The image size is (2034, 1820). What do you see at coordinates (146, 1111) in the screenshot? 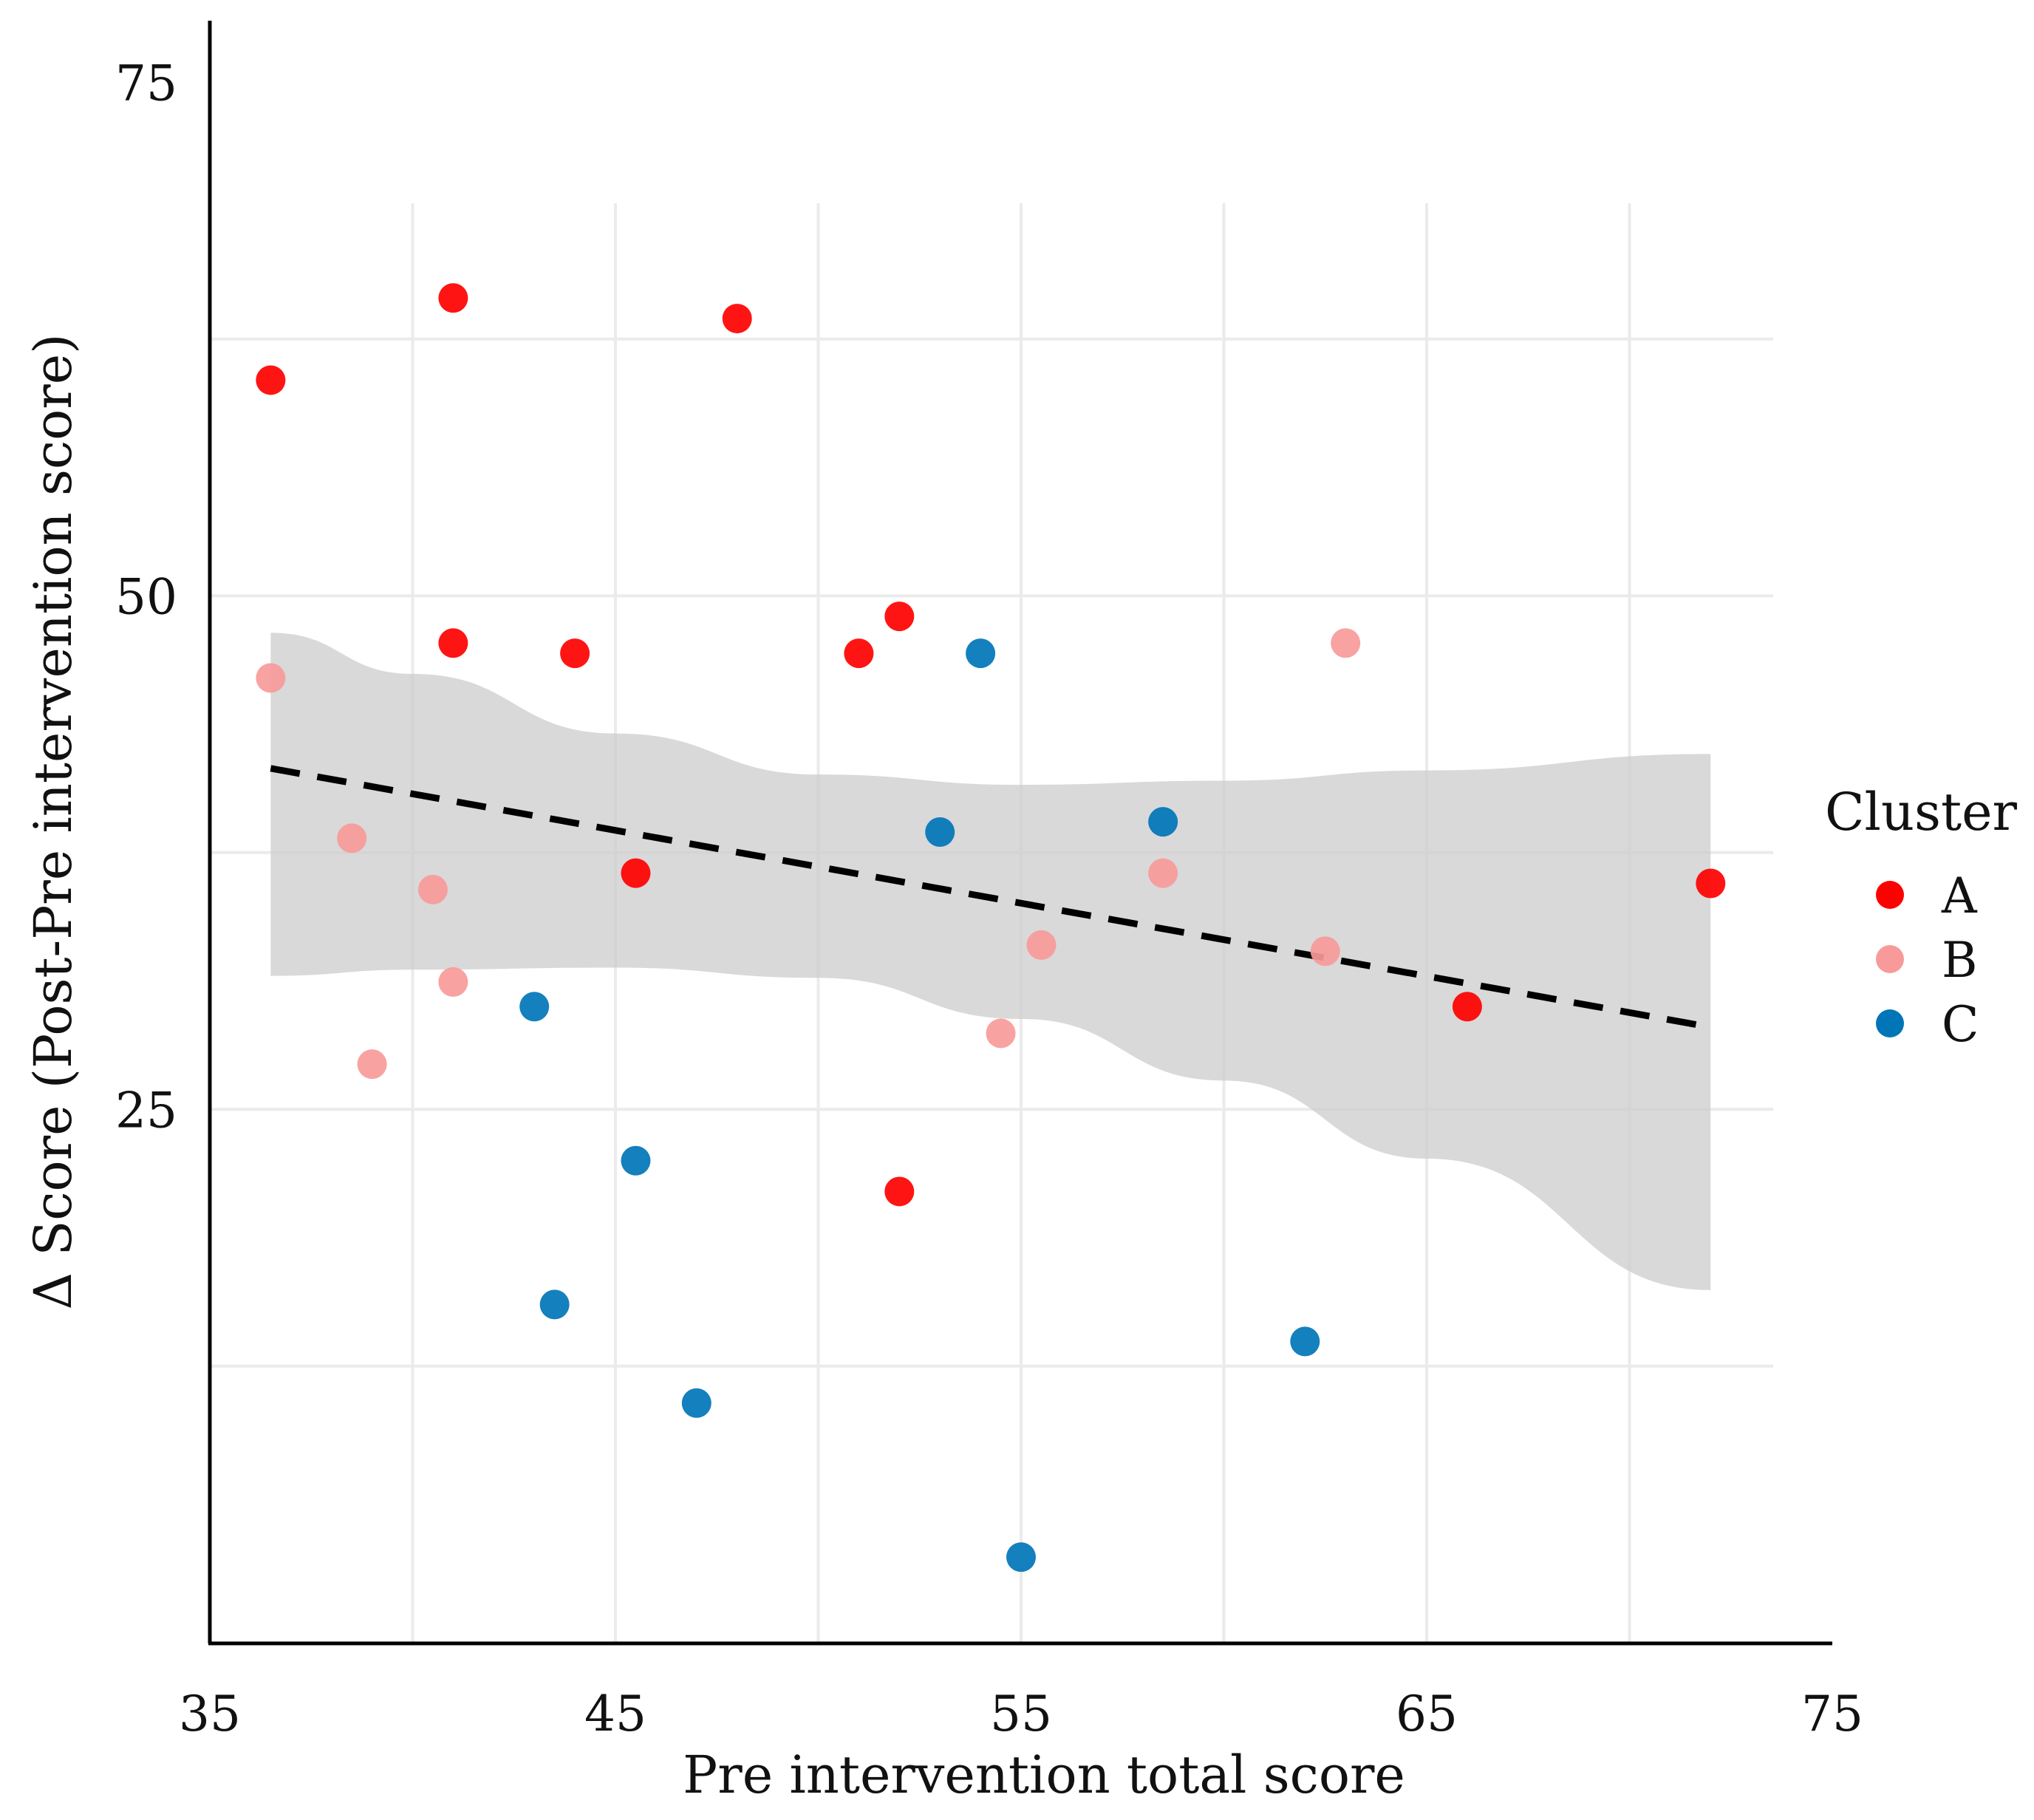
I see `y-tick-label: 25` at bounding box center [146, 1111].